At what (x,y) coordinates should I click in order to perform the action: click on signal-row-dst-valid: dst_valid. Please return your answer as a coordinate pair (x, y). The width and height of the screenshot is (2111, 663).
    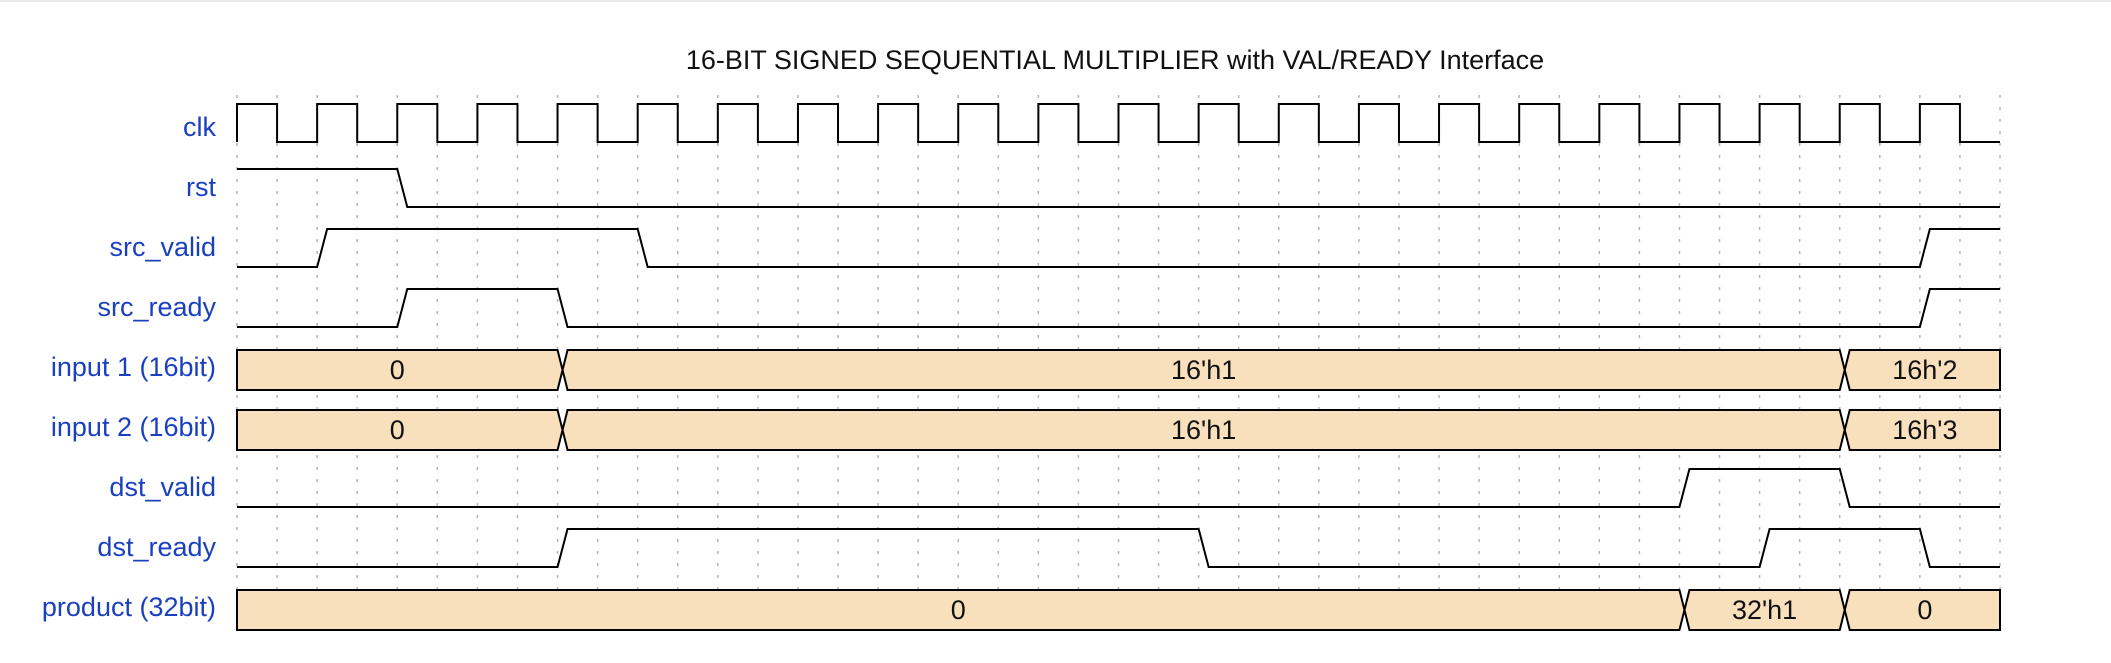
    Looking at the image, I should click on (1054, 488).